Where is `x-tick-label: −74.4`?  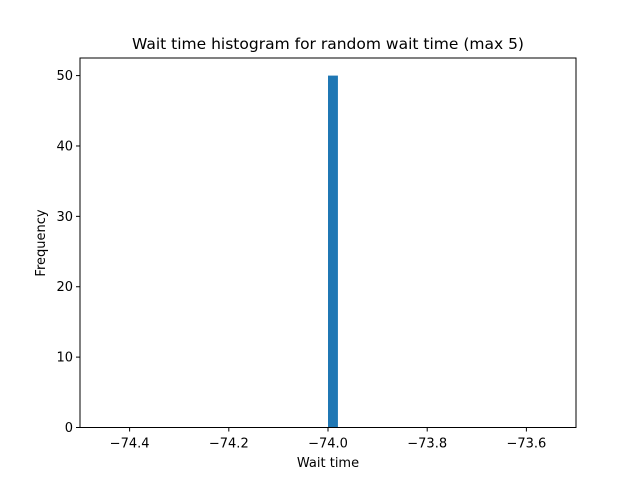 x-tick-label: −74.4 is located at coordinates (130, 444).